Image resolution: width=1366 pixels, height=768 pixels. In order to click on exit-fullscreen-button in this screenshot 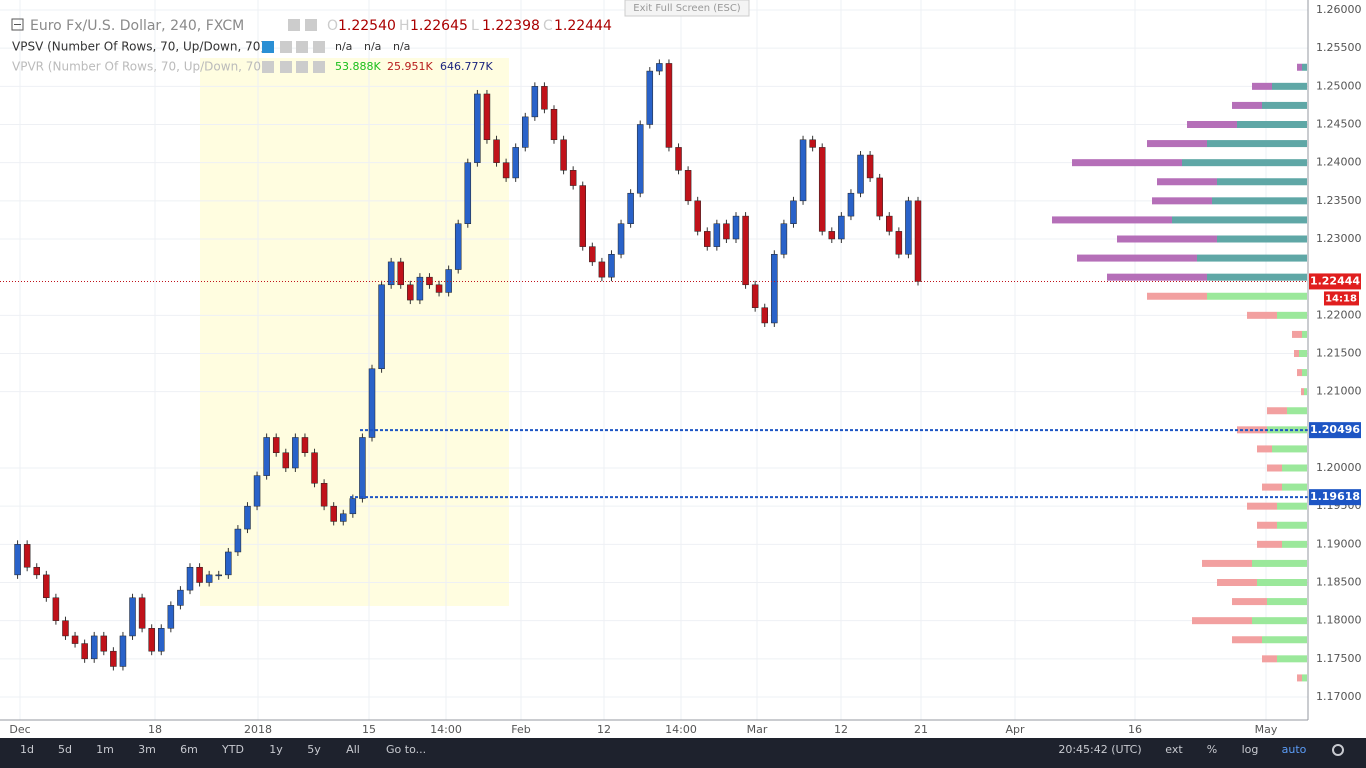, I will do `click(687, 8)`.